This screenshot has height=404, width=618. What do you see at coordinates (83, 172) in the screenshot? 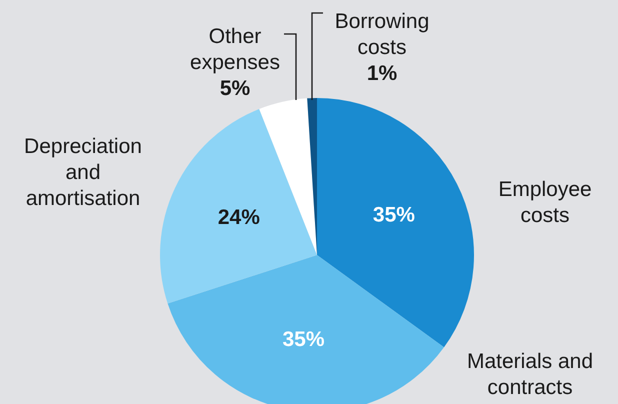
I see `slice-label: Depreciation and amortisation` at bounding box center [83, 172].